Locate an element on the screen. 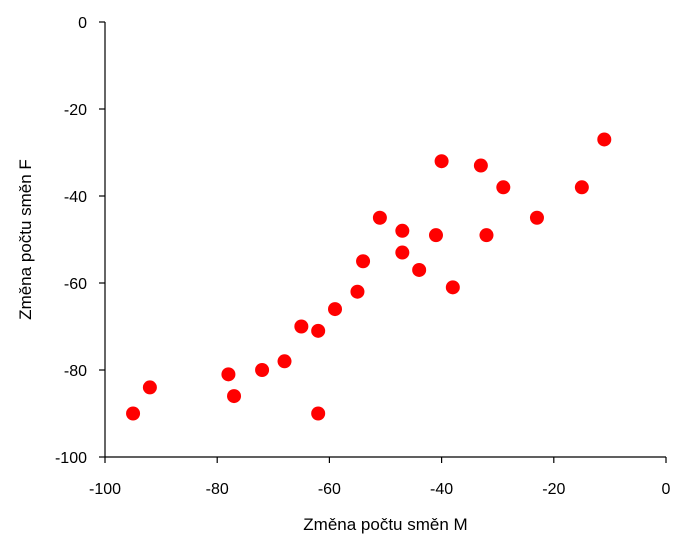 This screenshot has width=675, height=536. x-tick-label: 0 is located at coordinates (666, 489).